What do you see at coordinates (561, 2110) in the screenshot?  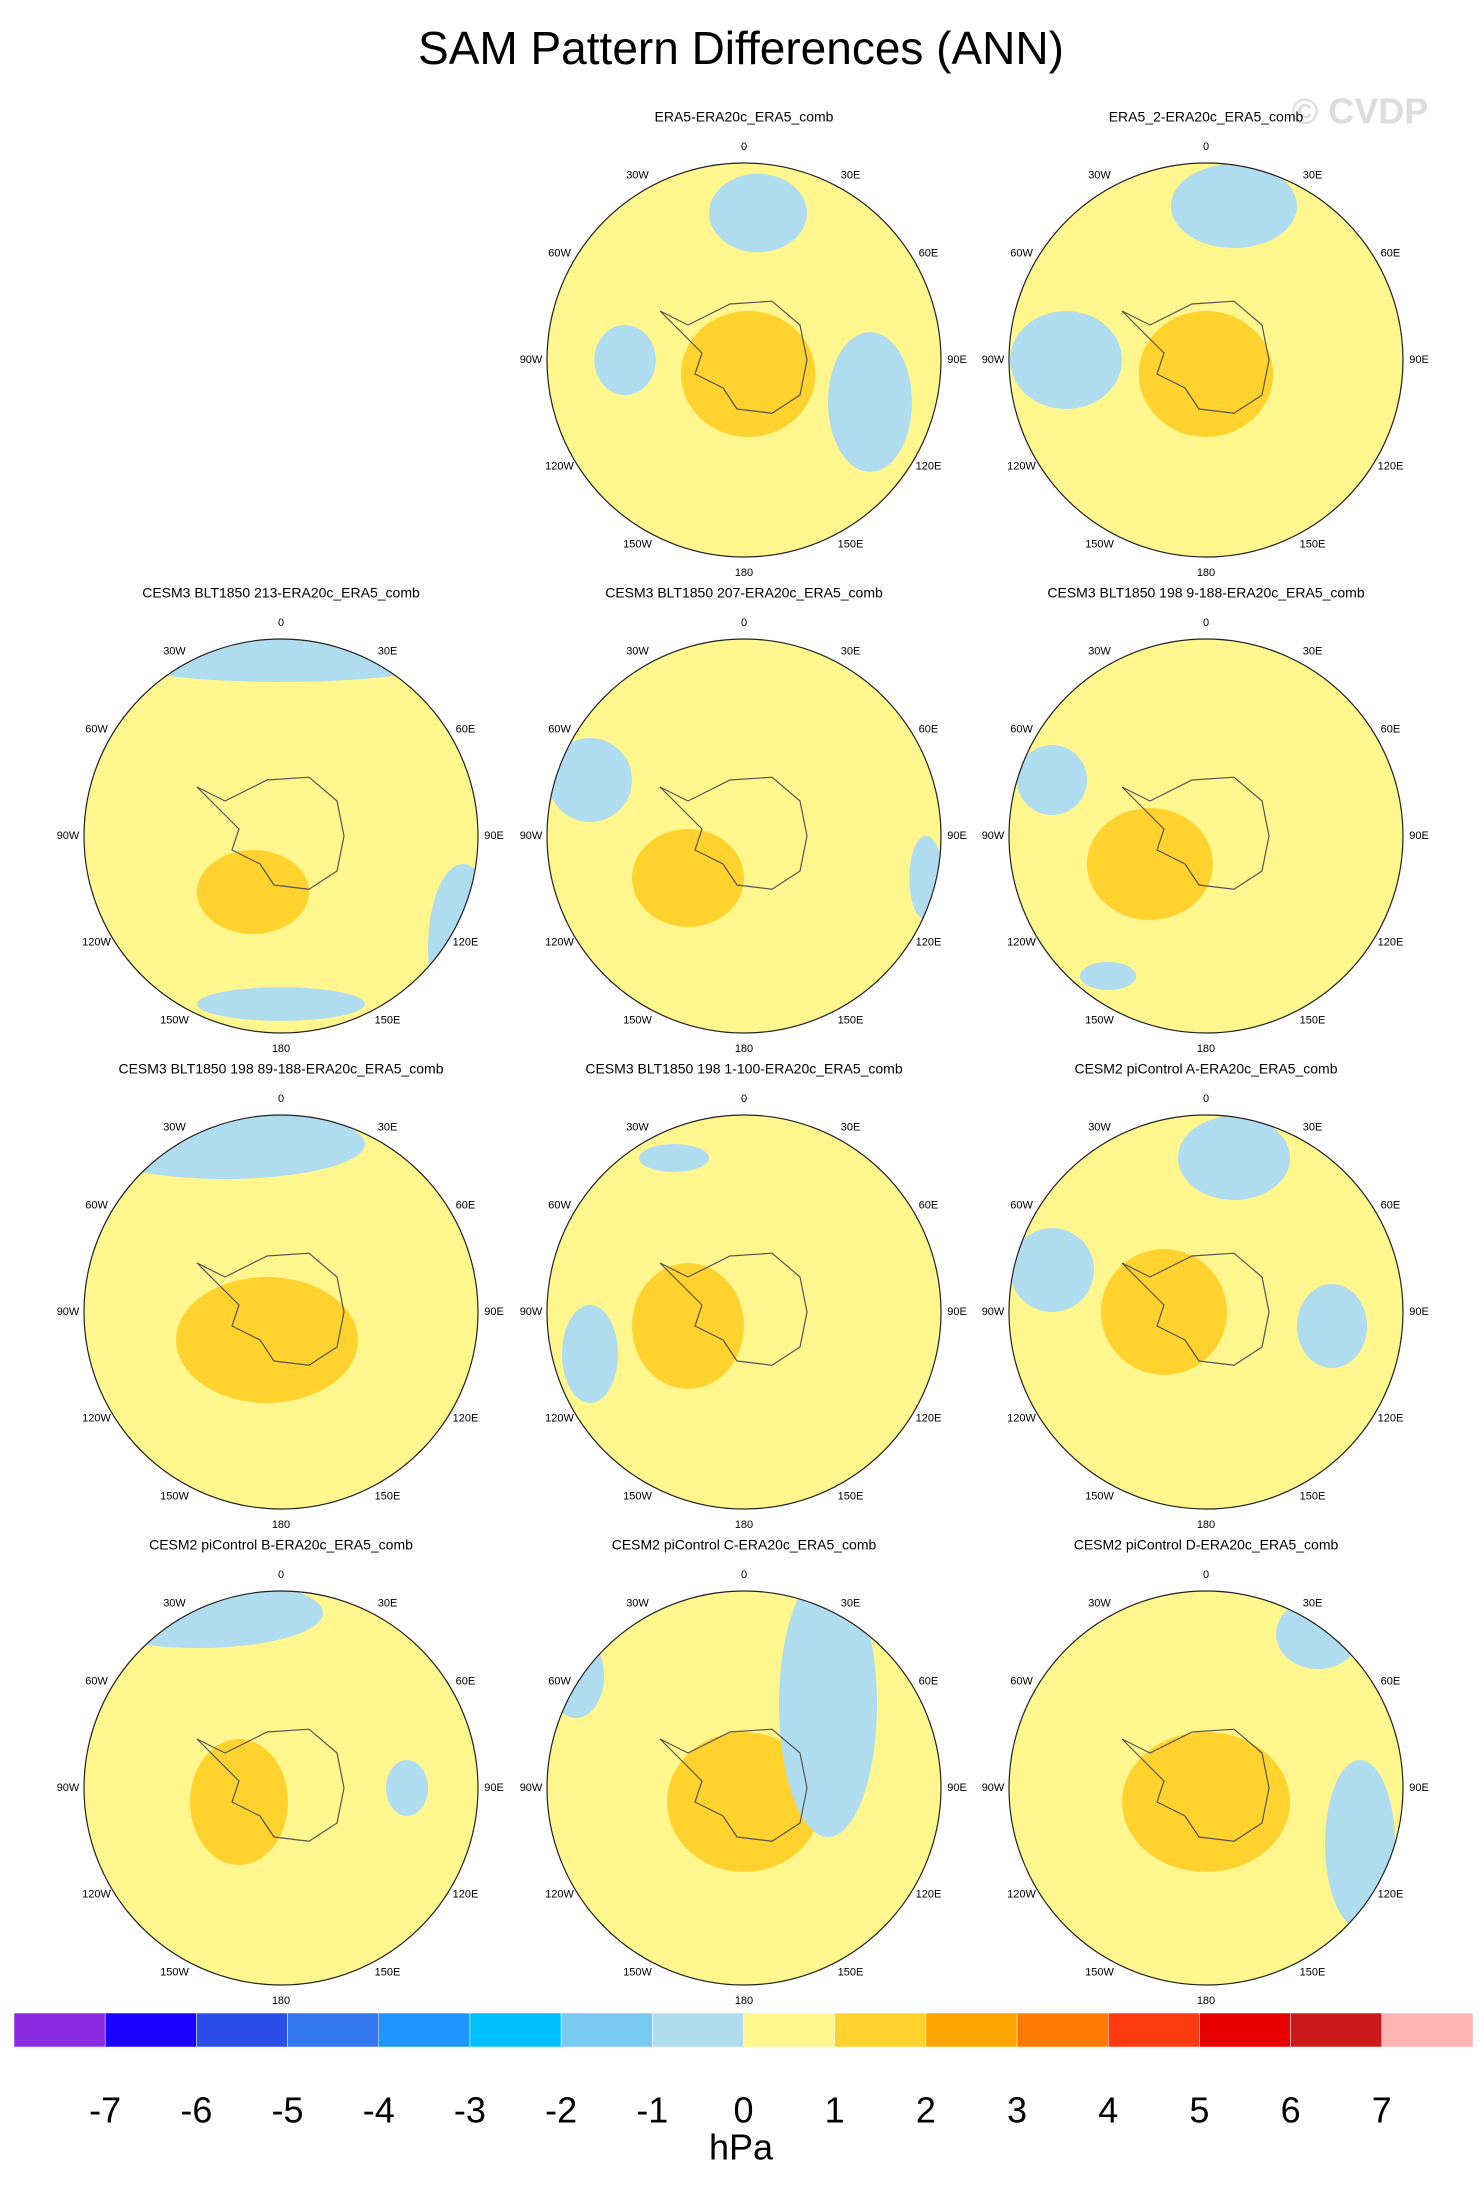 I see `colorbar-label: -2` at bounding box center [561, 2110].